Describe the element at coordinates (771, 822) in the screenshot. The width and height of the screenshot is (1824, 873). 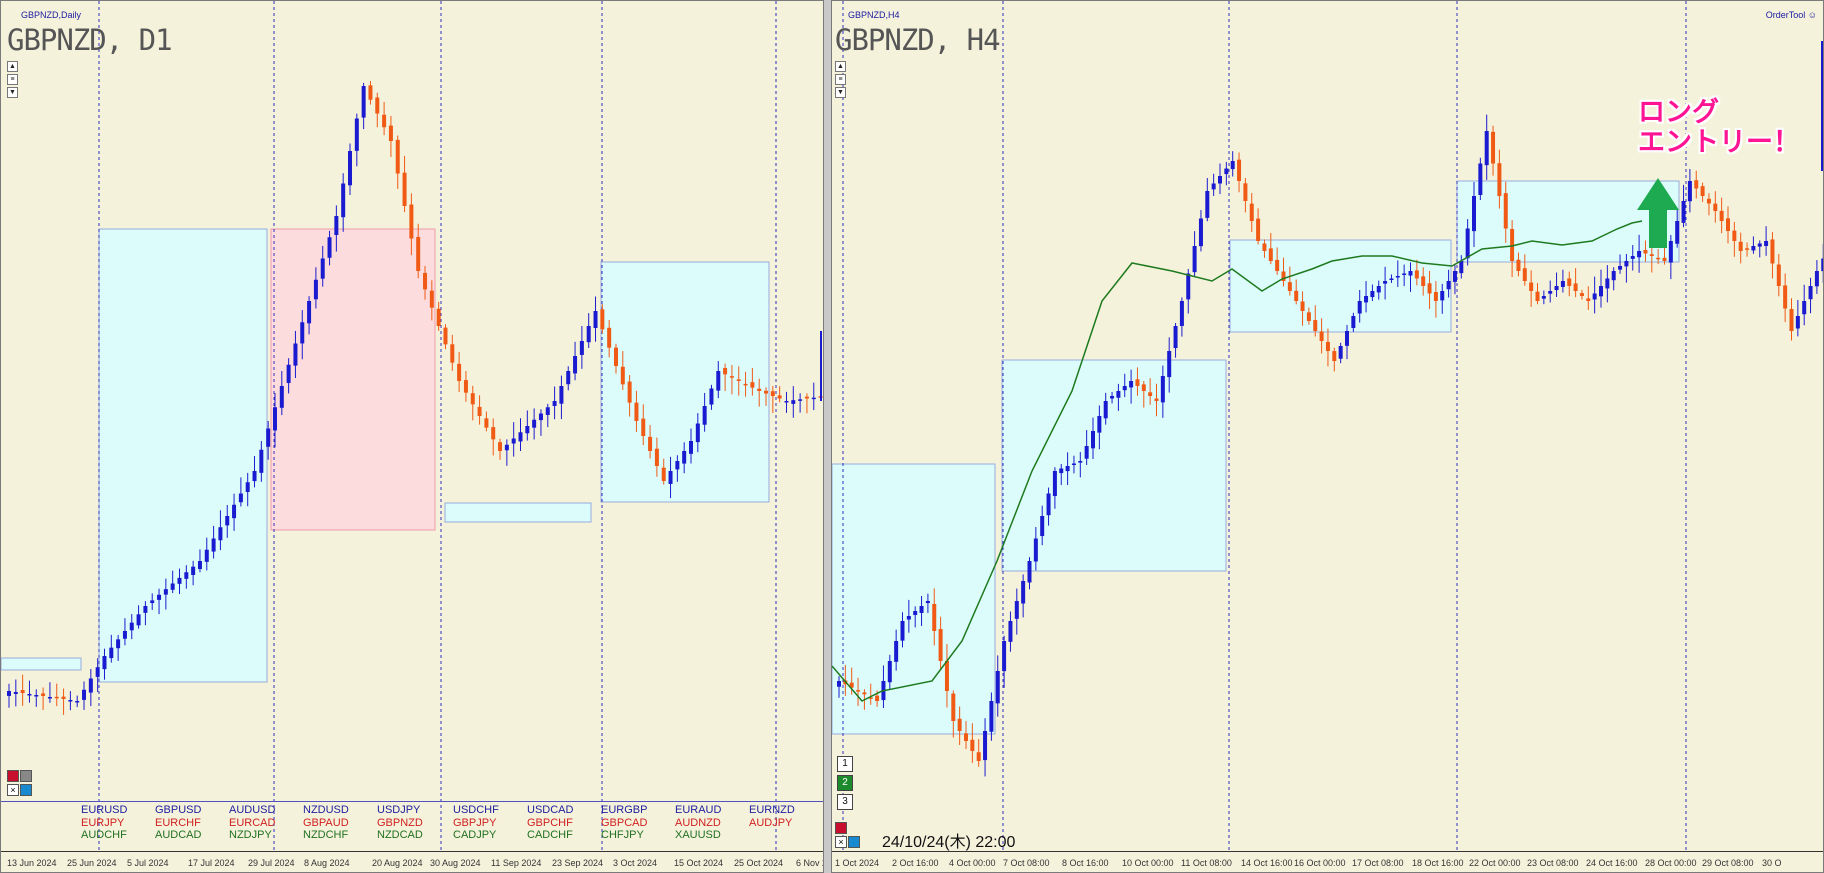
I see `currency-pair-link: AUDJPY` at that location.